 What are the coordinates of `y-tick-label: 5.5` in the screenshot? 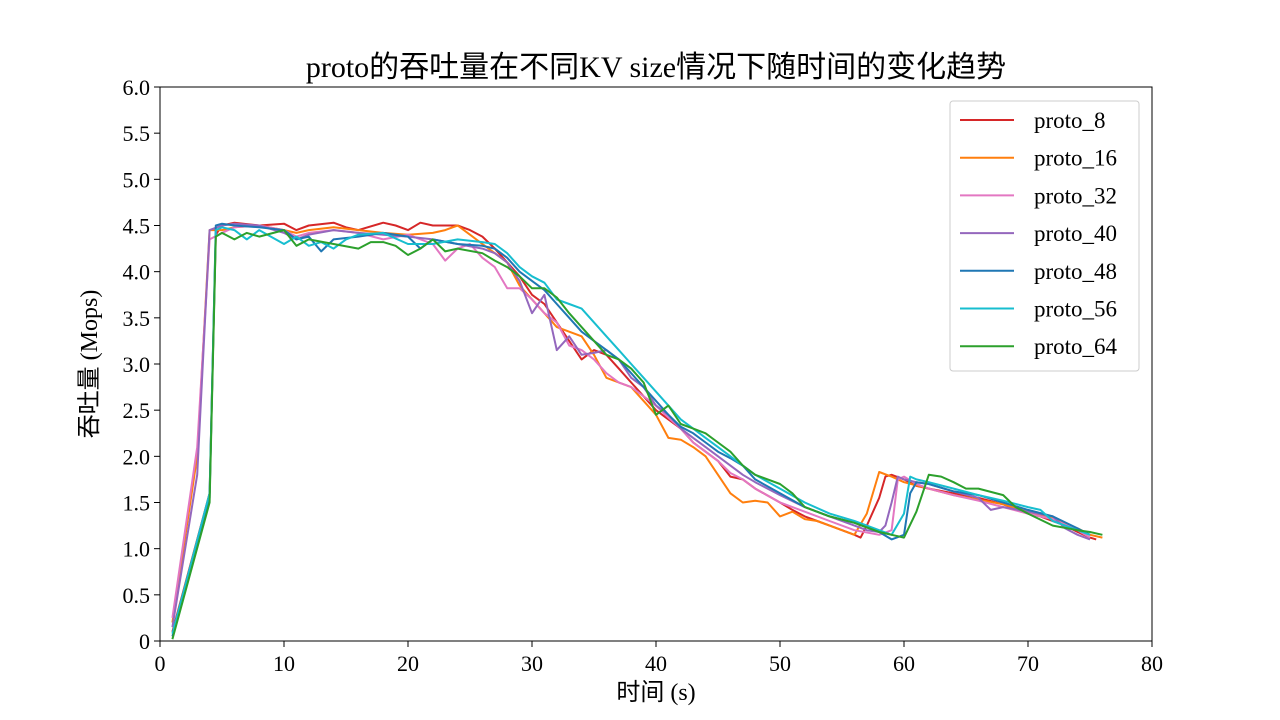 It's located at (137, 133).